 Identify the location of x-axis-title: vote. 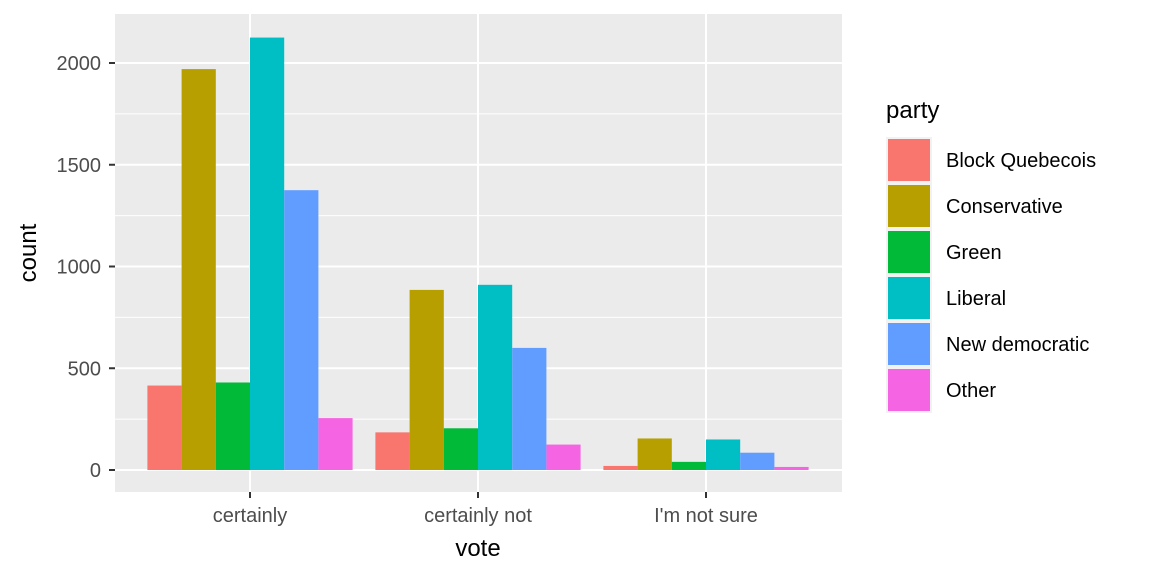
(477, 548).